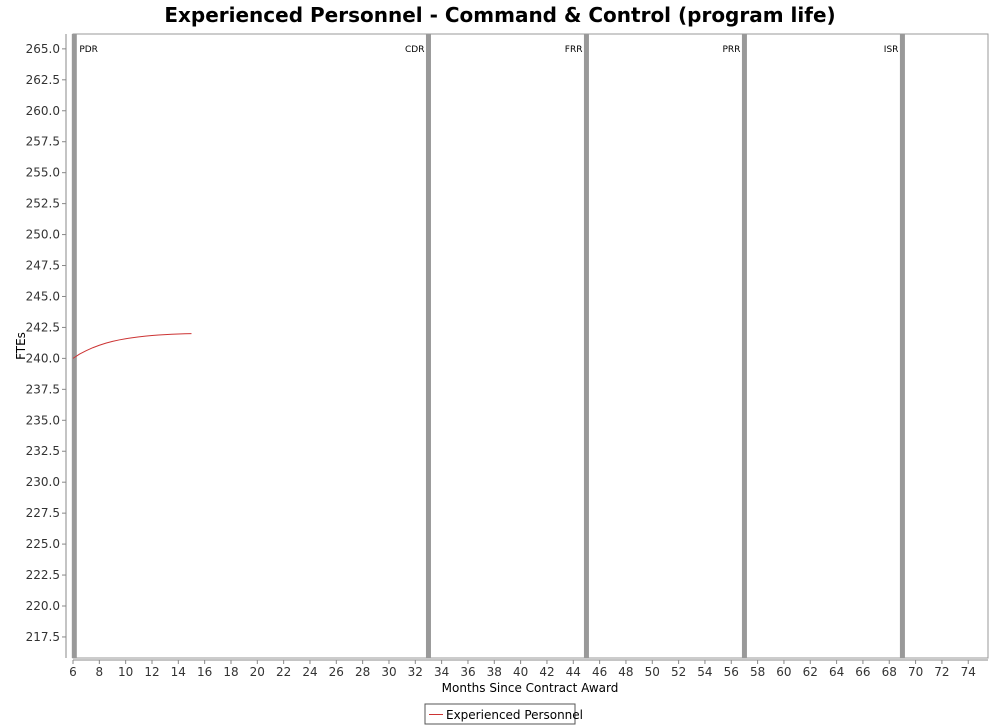 Image resolution: width=1000 pixels, height=727 pixels. Describe the element at coordinates (43, 606) in the screenshot. I see `y-tick-label: 220.0` at that location.